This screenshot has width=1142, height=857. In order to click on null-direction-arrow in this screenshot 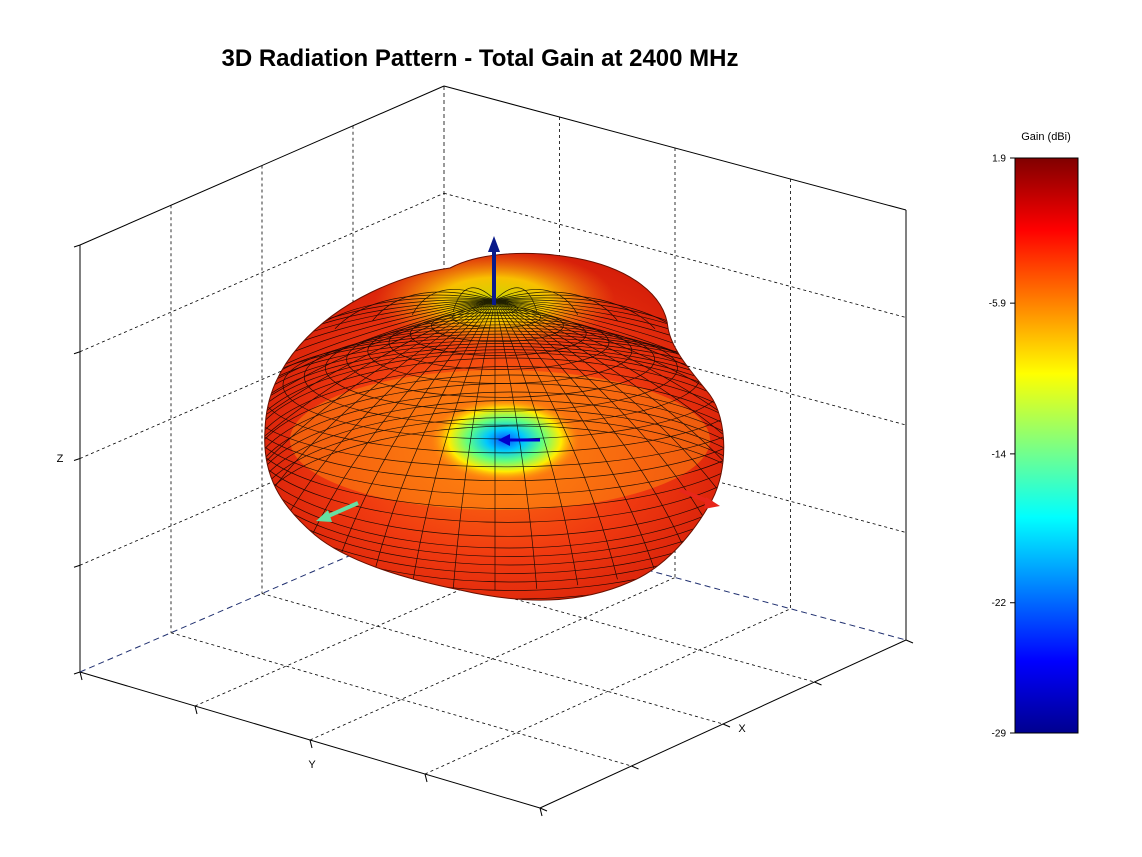, I will do `click(519, 440)`.